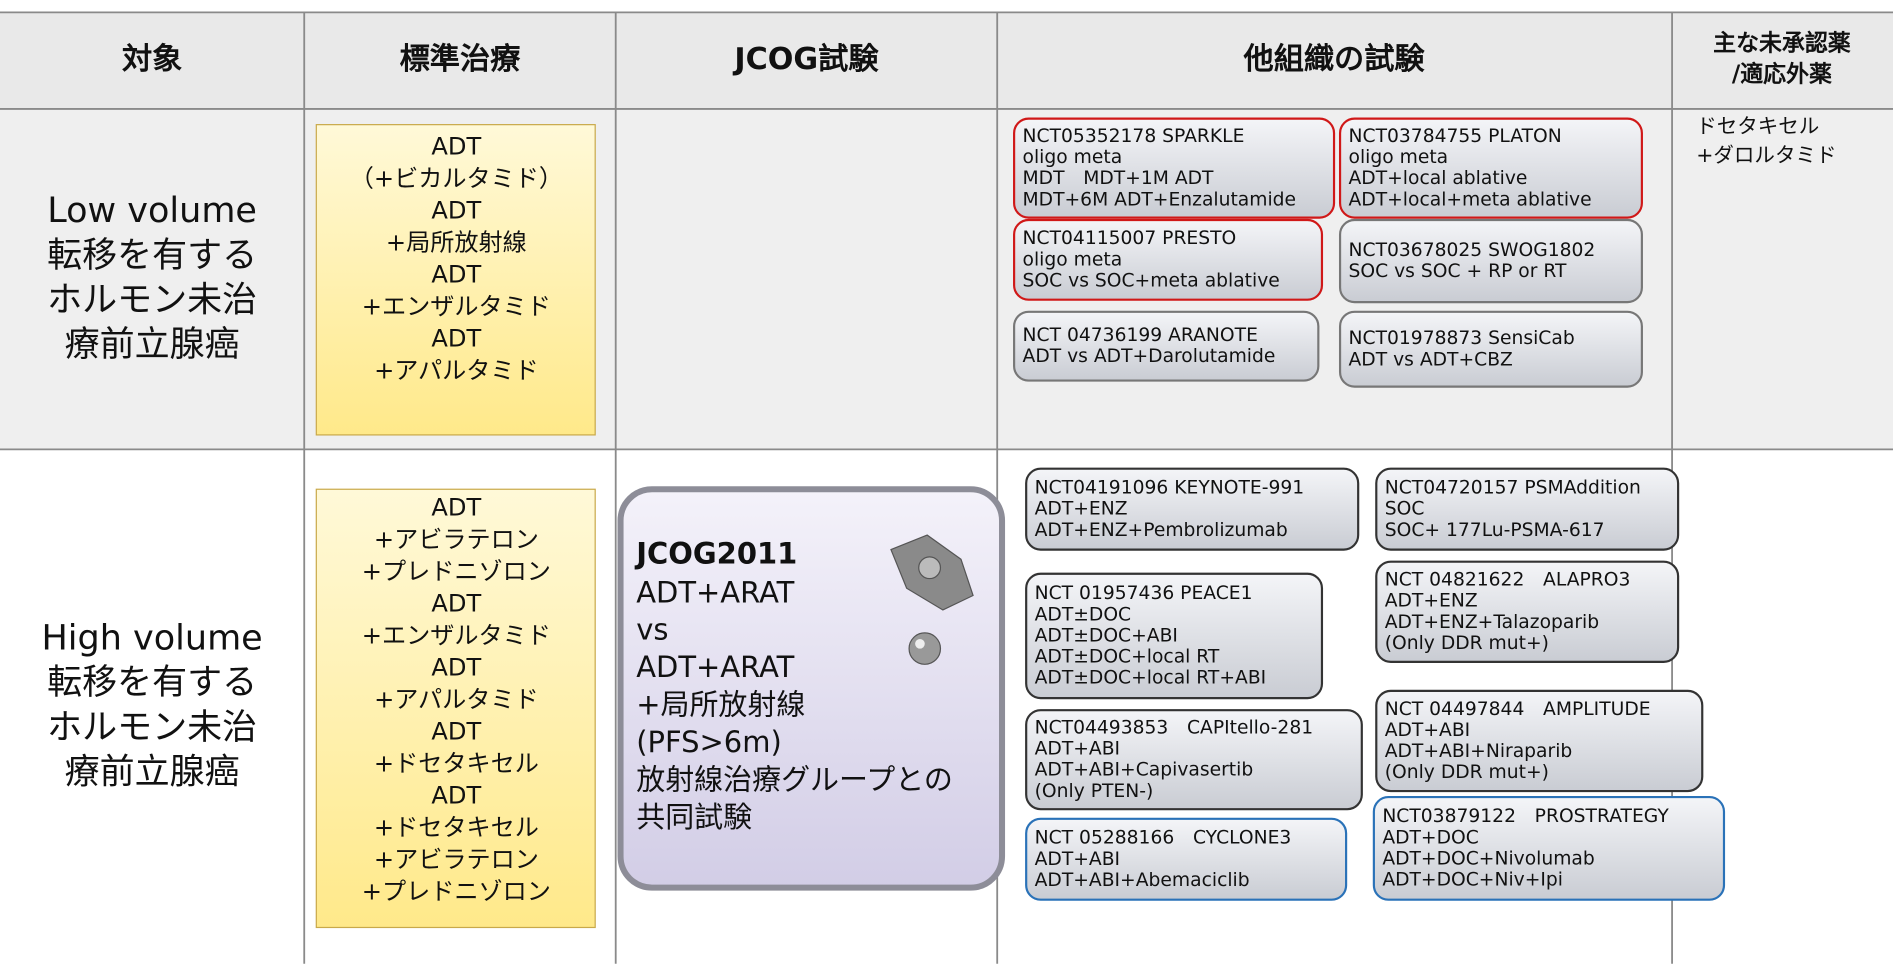 This screenshot has width=1893, height=964. What do you see at coordinates (1492, 622) in the screenshot?
I see `trial-line: ADT+ENZ+Talazoparib` at bounding box center [1492, 622].